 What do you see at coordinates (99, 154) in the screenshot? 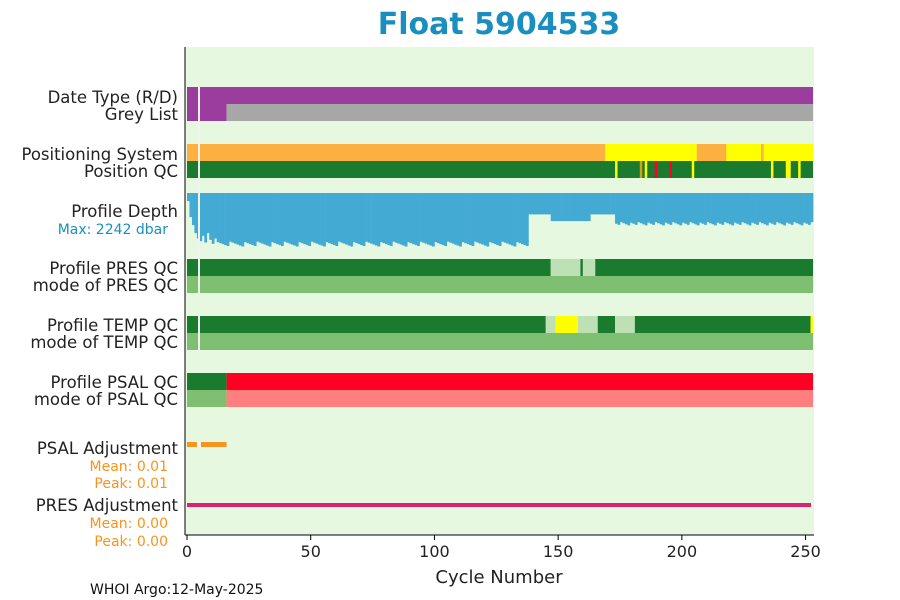
I see `label-positioning: Positioning System` at bounding box center [99, 154].